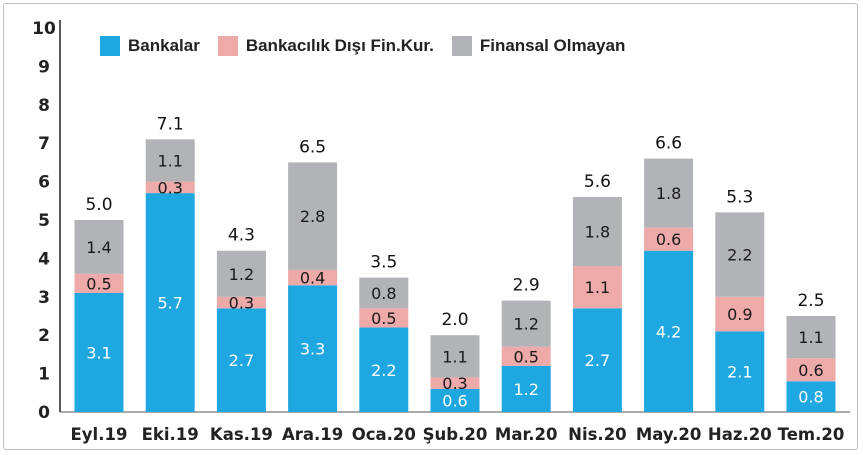 This screenshot has width=863, height=455. What do you see at coordinates (170, 434) in the screenshot?
I see `x-tick-label: Eki.19` at bounding box center [170, 434].